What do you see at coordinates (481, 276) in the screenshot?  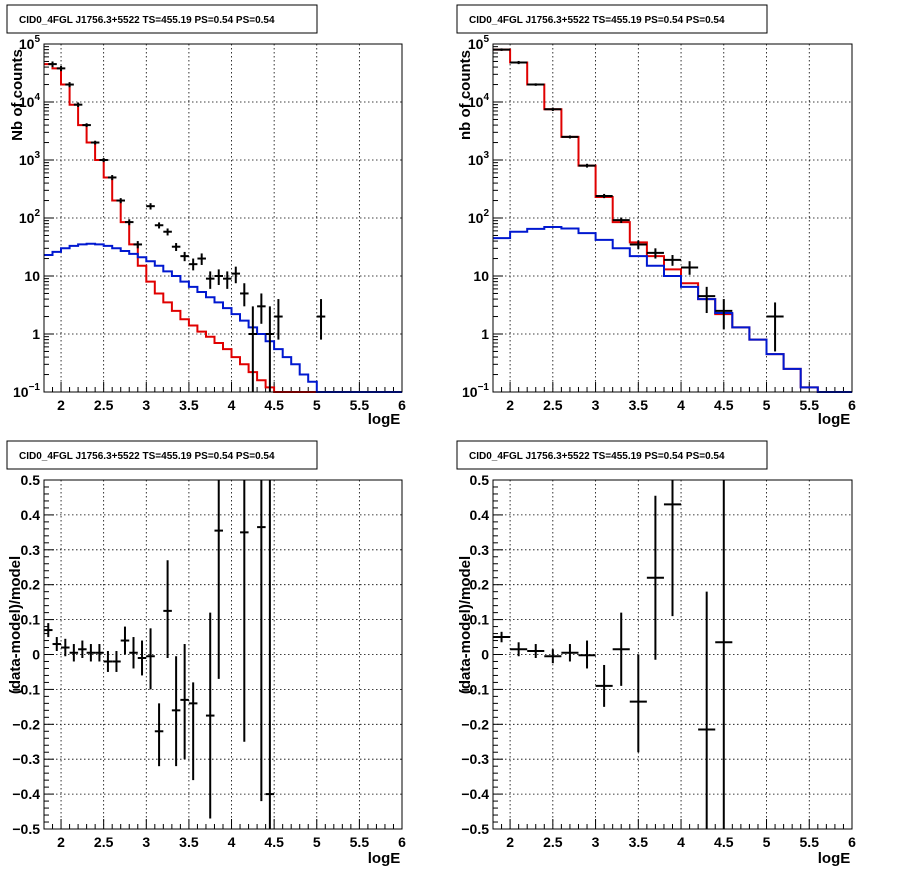 I see `y-tick-label: 10` at bounding box center [481, 276].